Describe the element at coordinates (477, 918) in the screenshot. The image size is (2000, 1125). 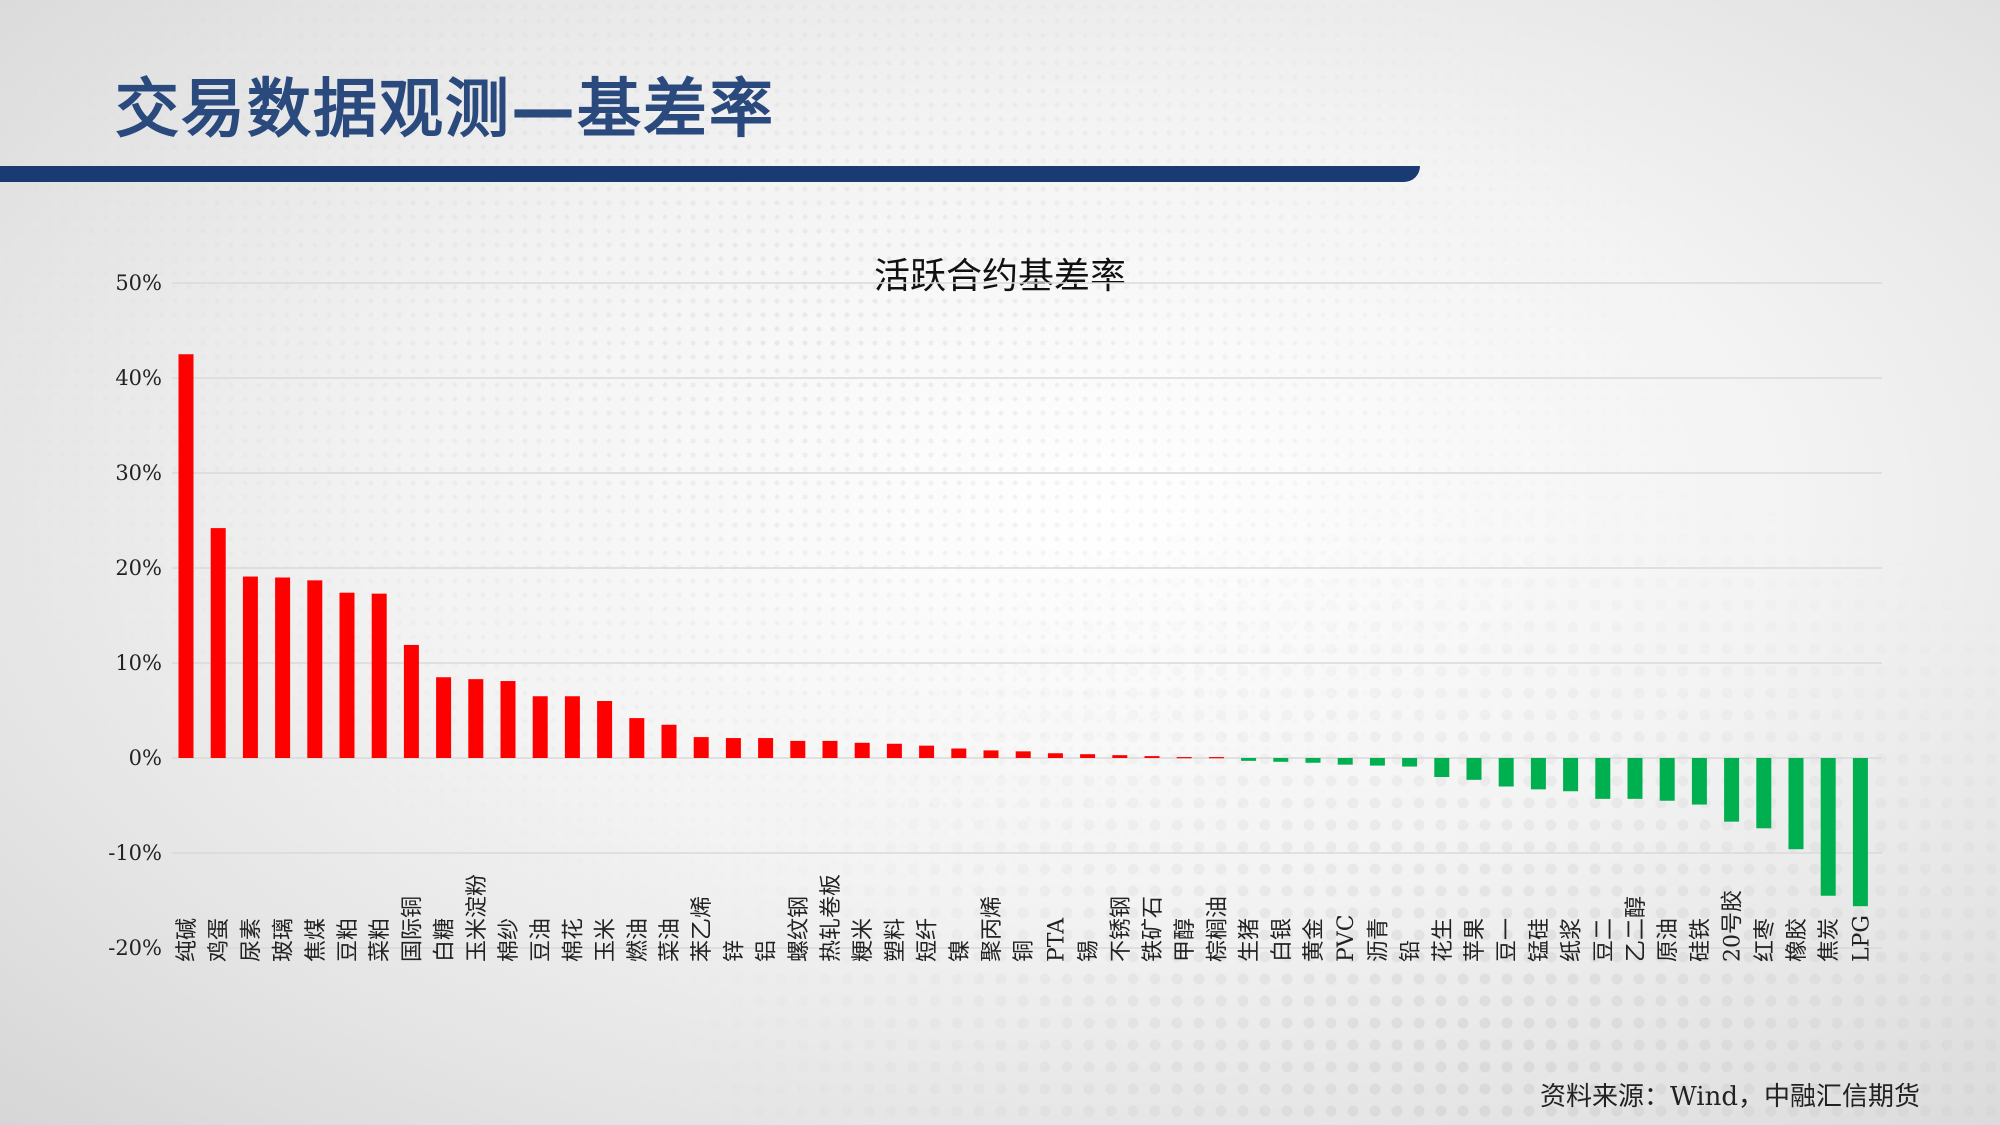
I see `x-category-label: 玉米淀粉` at that location.